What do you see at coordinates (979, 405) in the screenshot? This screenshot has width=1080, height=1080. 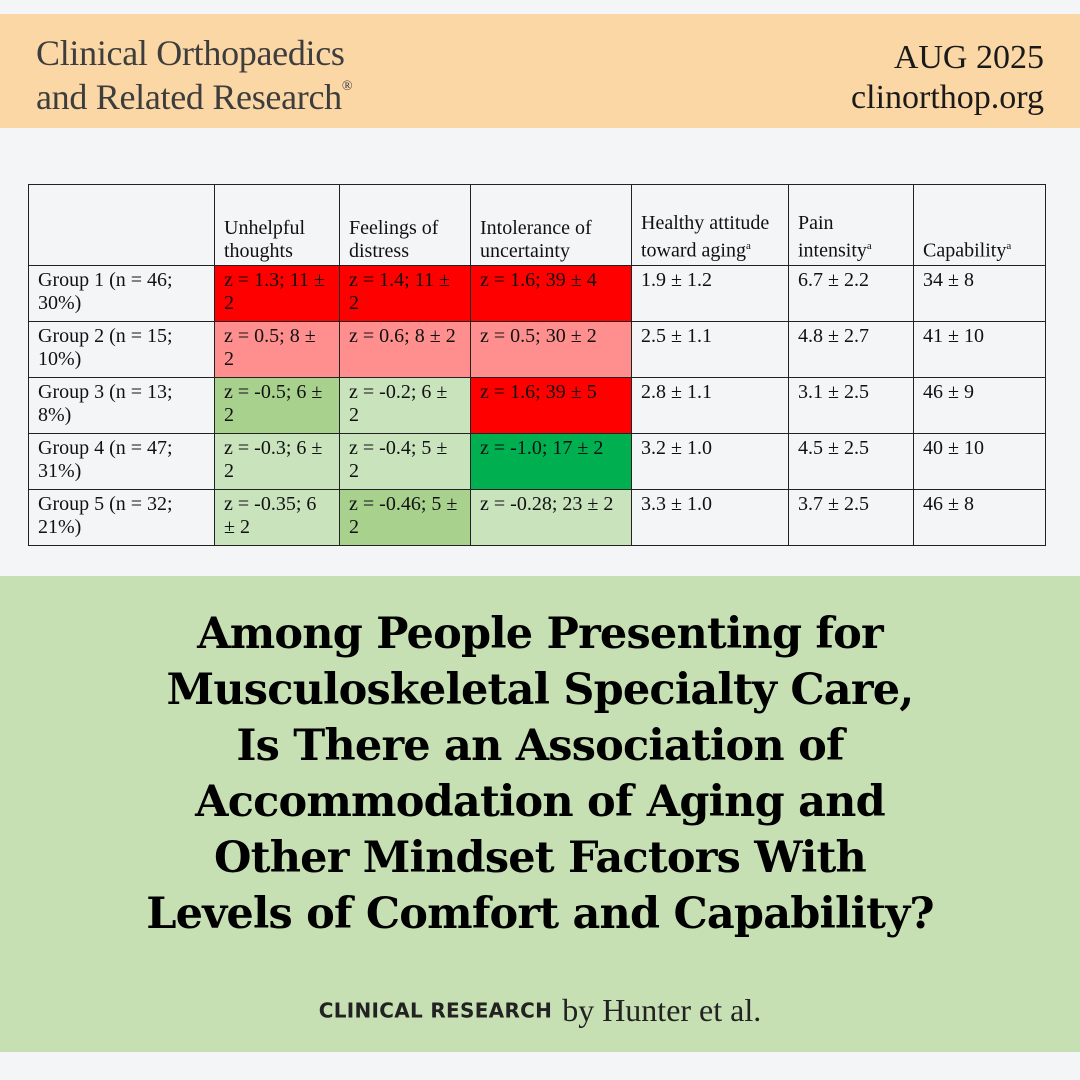 I see `capability-cell: 46 ± 9` at bounding box center [979, 405].